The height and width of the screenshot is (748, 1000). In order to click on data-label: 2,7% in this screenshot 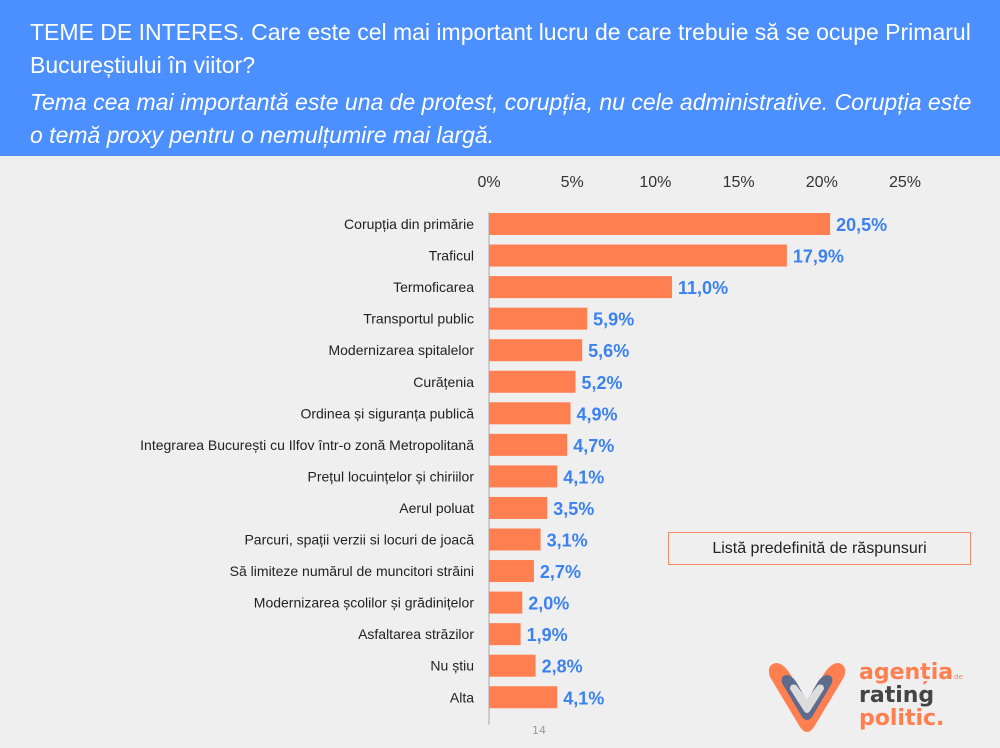, I will do `click(560, 572)`.